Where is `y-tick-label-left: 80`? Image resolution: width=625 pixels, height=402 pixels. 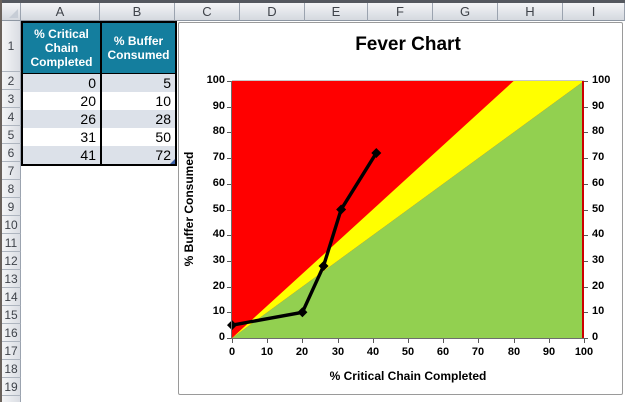
y-tick-label-left: 80 is located at coordinates (218, 131).